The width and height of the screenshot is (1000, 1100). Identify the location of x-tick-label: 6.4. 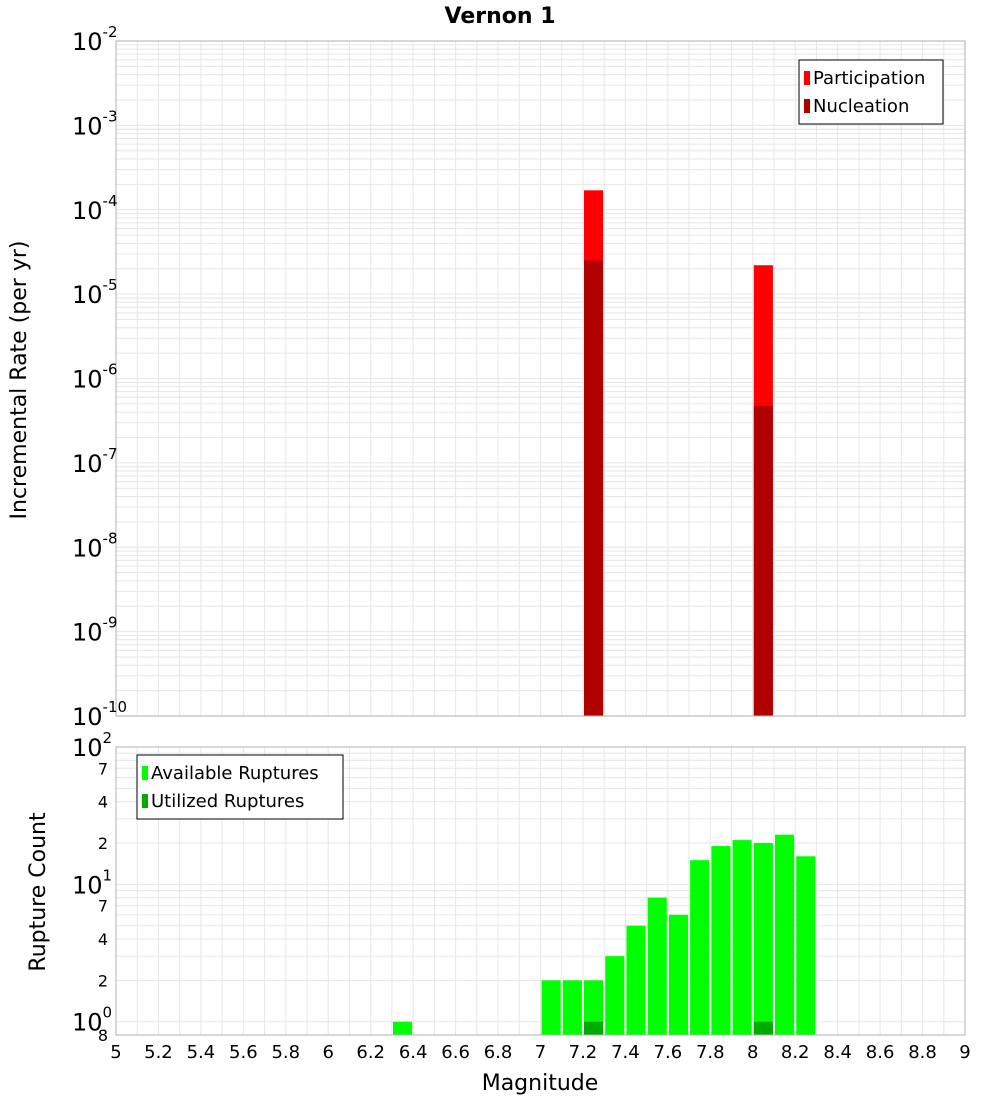
(413, 1052).